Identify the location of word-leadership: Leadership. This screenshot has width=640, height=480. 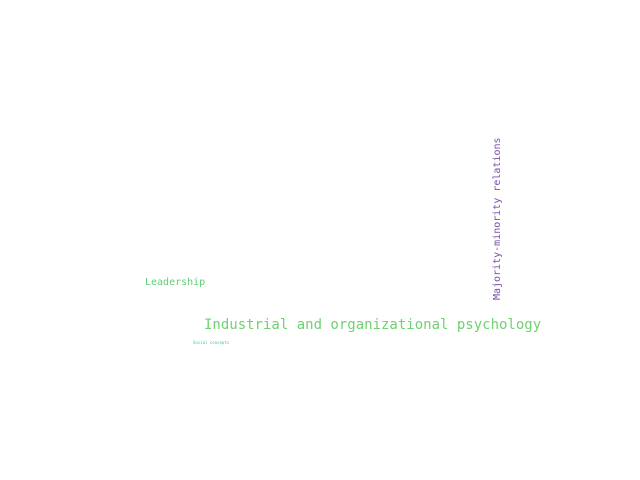
(175, 282).